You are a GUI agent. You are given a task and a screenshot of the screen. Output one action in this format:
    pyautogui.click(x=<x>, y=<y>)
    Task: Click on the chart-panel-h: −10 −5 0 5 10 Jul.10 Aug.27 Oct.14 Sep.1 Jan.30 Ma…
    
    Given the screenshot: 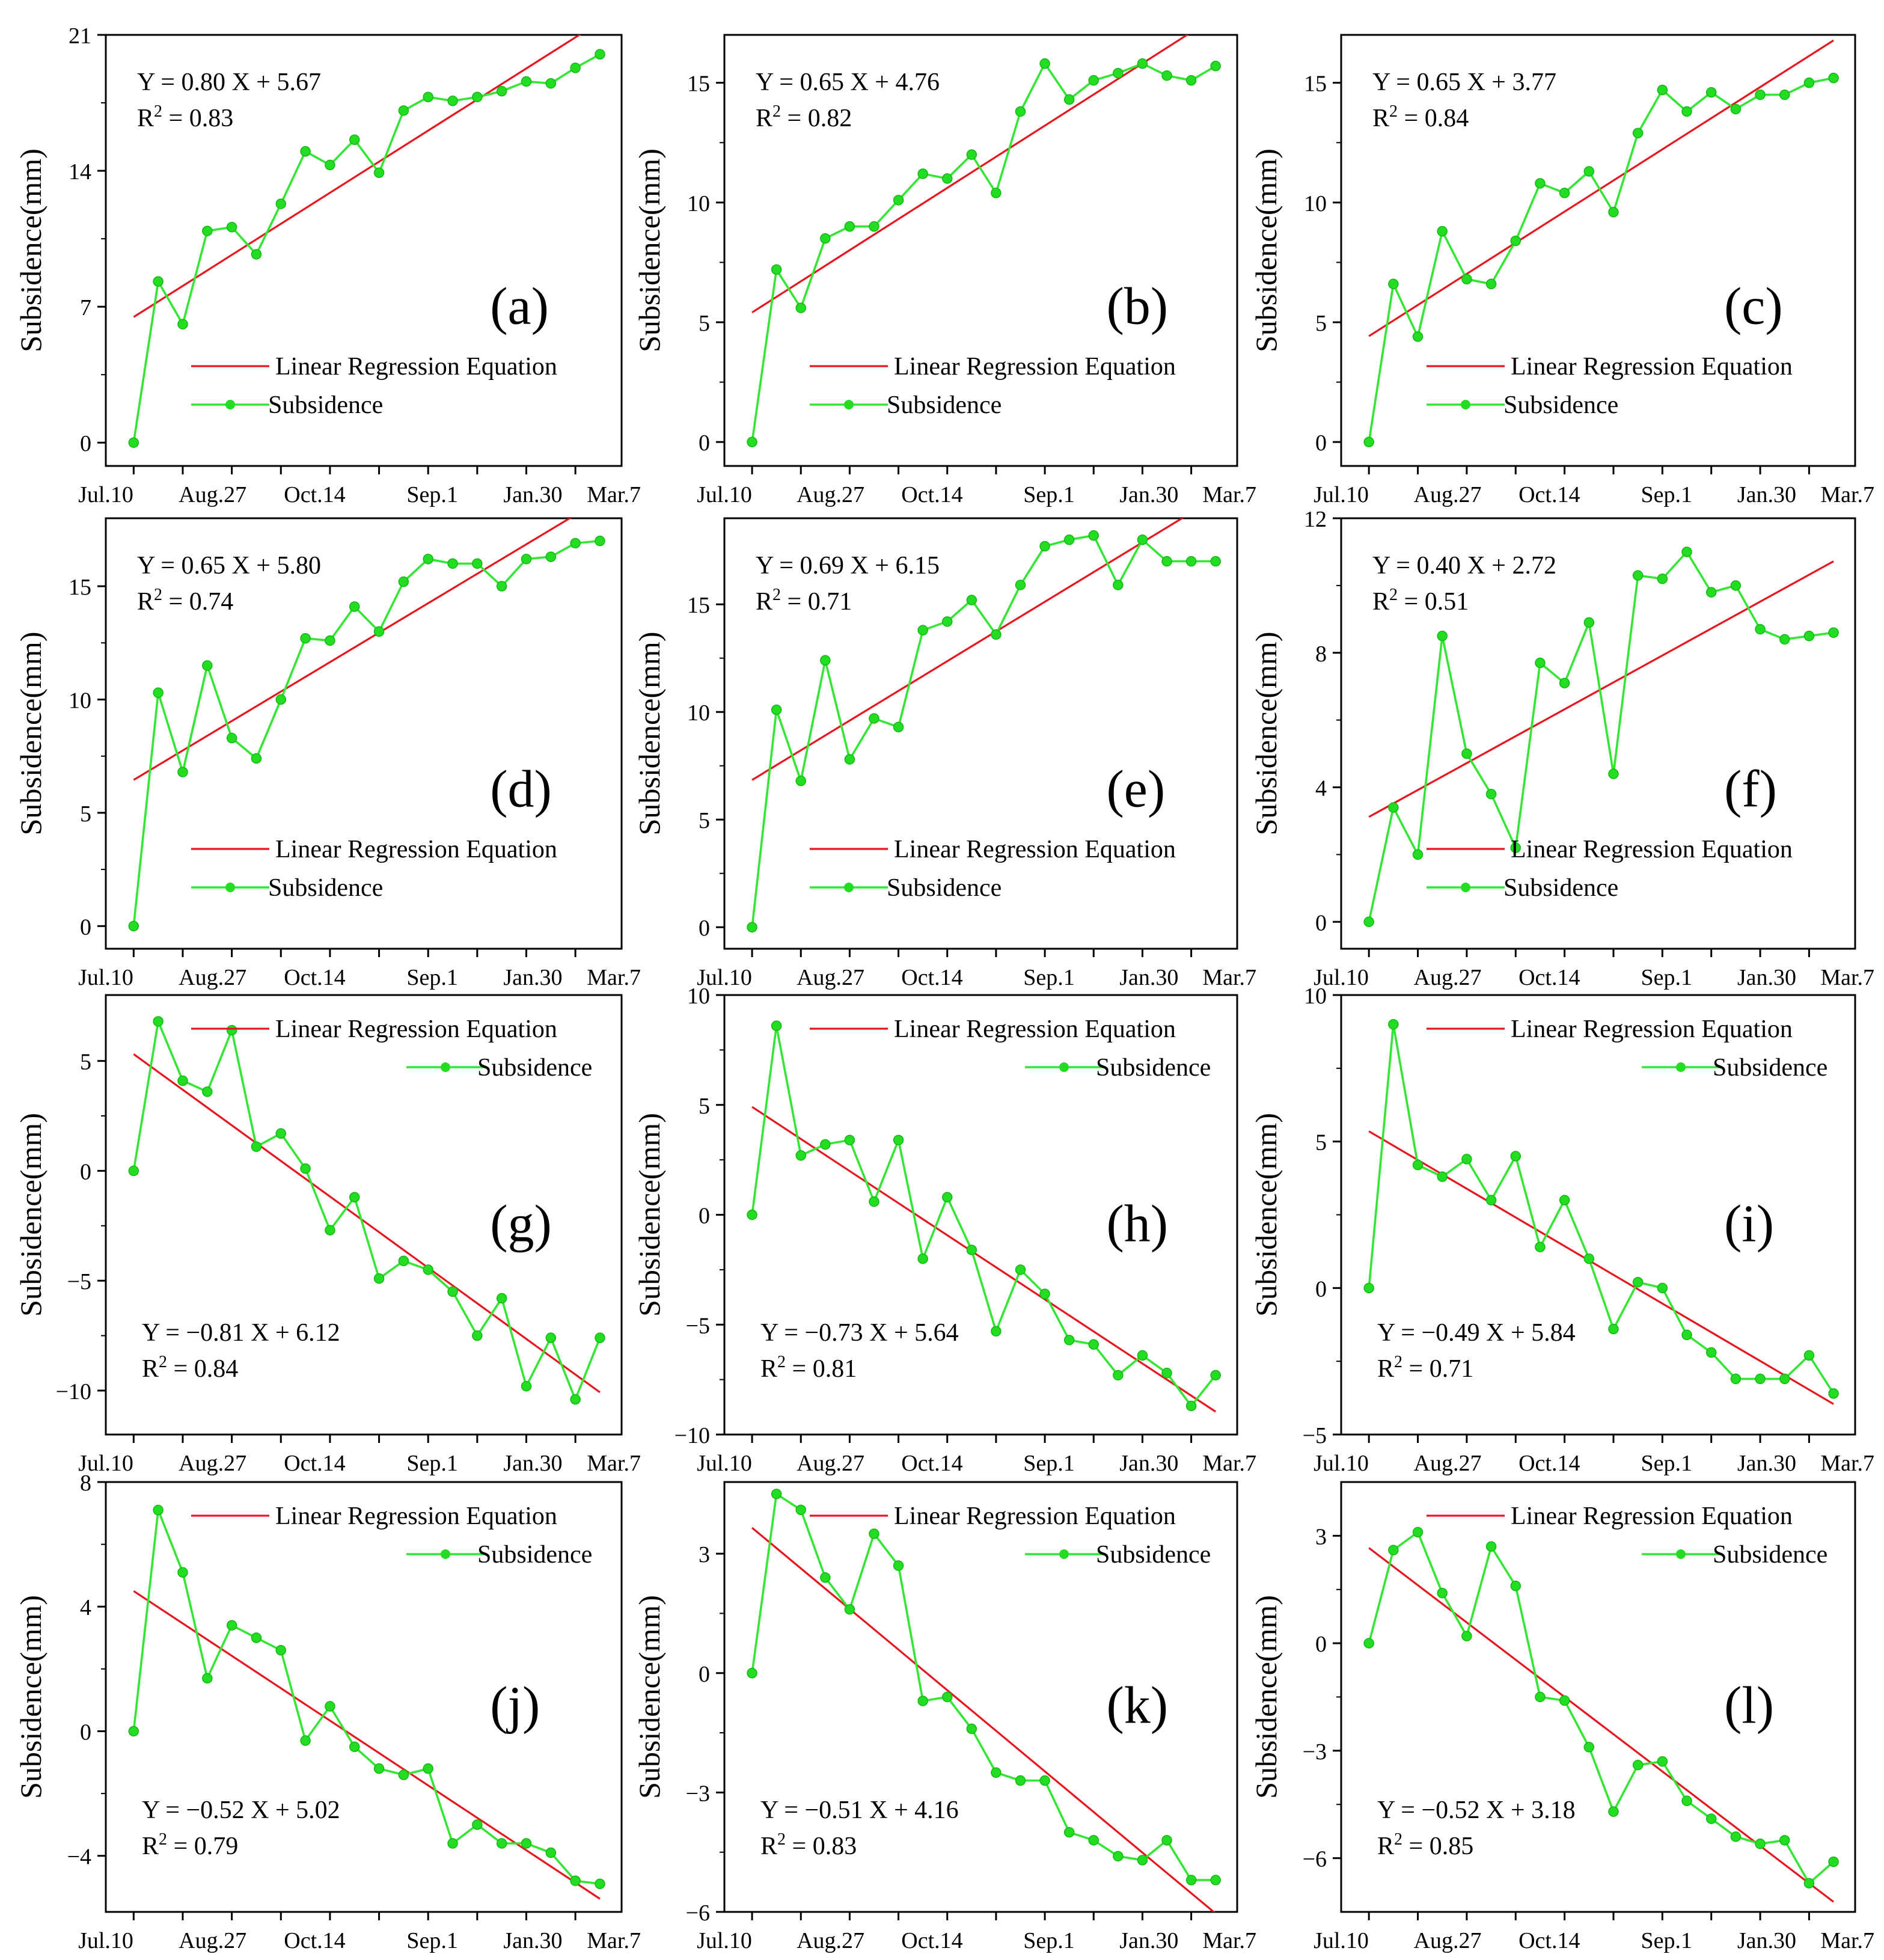 What is the action you would take?
    pyautogui.click(x=944, y=1230)
    